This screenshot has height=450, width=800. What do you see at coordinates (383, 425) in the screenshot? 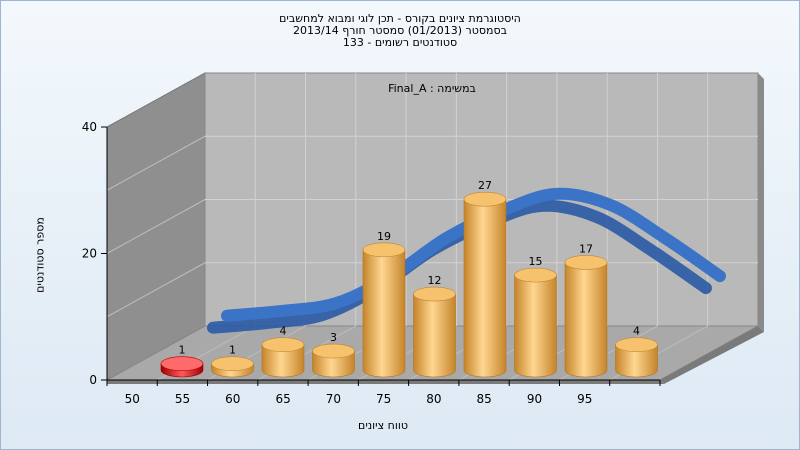
I see `x-axis-label: טווח ציונים` at bounding box center [383, 425].